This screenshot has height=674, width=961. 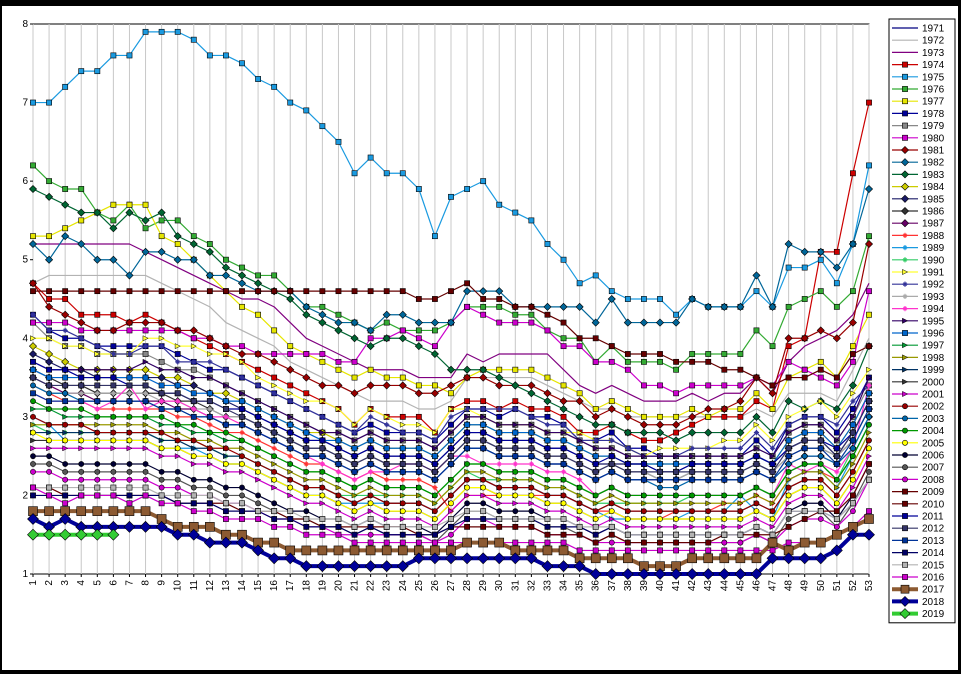 I want to click on x-tick-label: 51, so click(x=837, y=586).